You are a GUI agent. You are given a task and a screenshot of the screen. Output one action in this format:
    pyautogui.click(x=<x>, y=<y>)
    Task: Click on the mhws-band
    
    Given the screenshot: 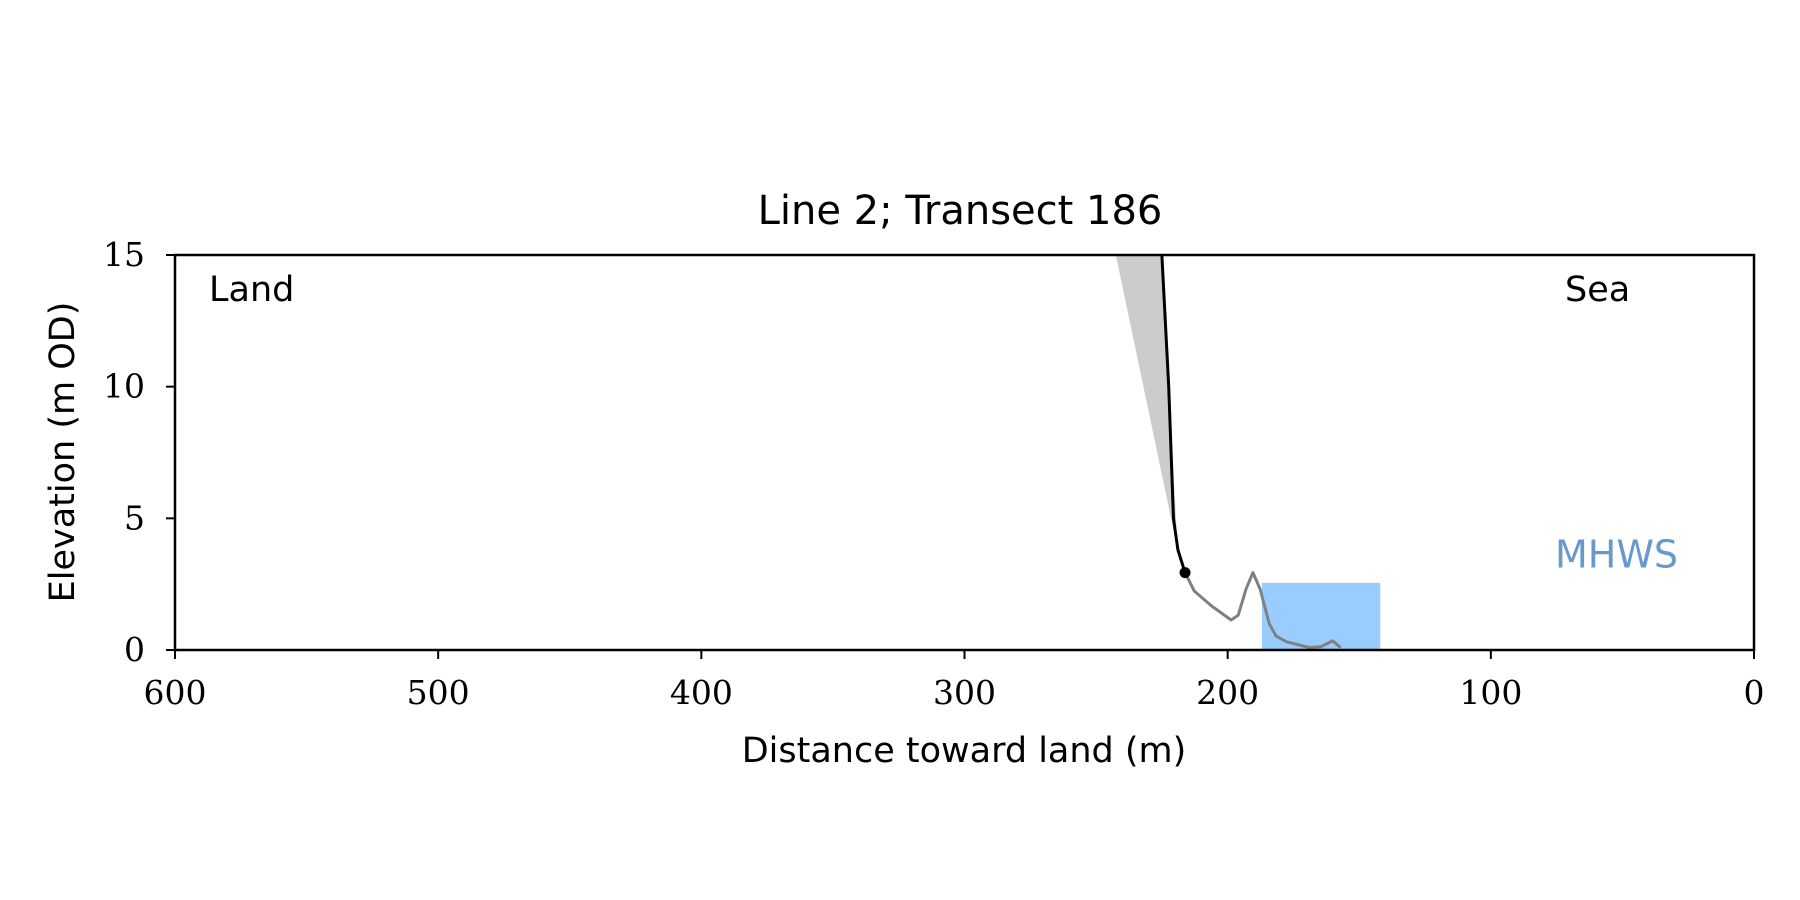 What is the action you would take?
    pyautogui.click(x=1321, y=616)
    